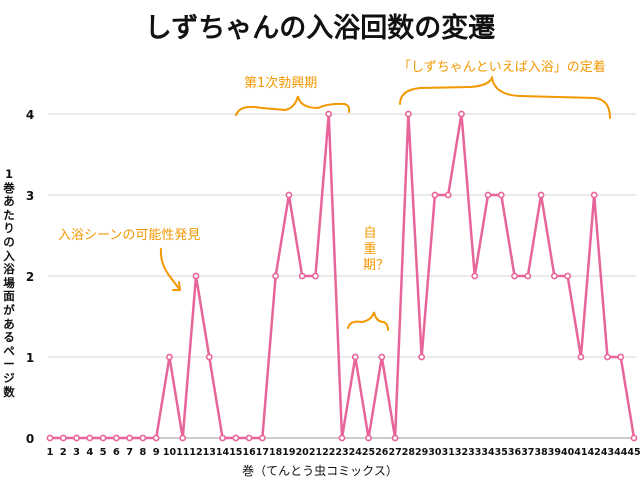 Image resolution: width=640 pixels, height=484 pixels. What do you see at coordinates (474, 452) in the screenshot?
I see `x-tick-label: 33` at bounding box center [474, 452].